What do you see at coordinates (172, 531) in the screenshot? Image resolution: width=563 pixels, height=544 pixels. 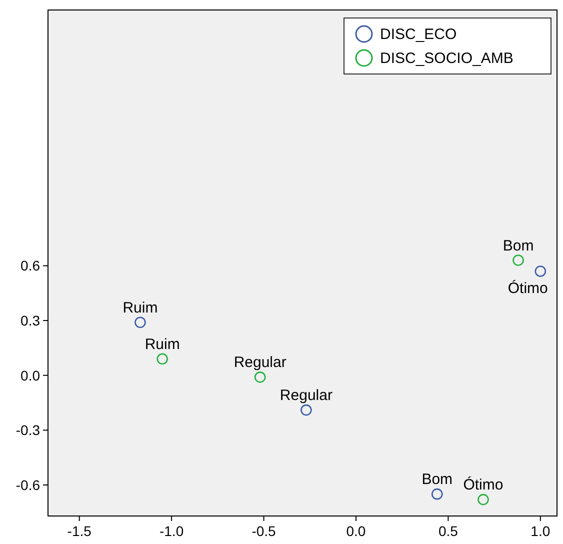 I see `x-tick-label: -1.0` at bounding box center [172, 531].